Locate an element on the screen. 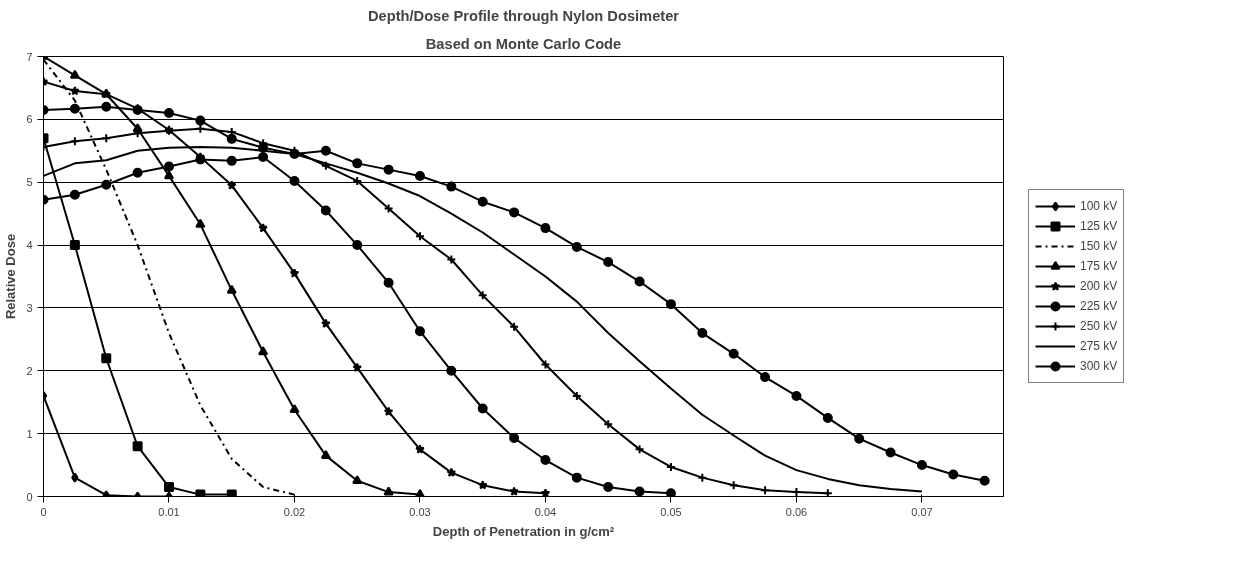 Image resolution: width=1247 pixels, height=581 pixels. y-tick-label: 0 is located at coordinates (29, 496).